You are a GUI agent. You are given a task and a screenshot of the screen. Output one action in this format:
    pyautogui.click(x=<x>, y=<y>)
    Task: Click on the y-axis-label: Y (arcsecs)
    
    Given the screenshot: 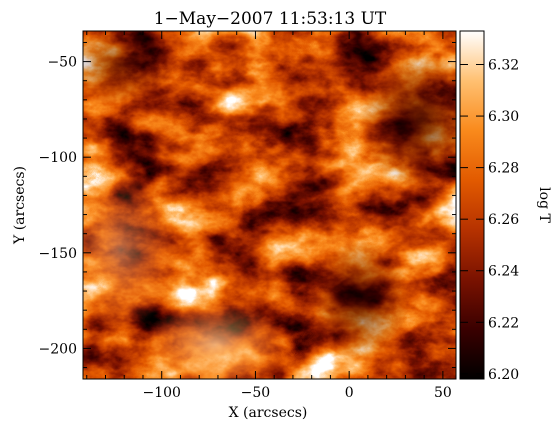 What is the action you would take?
    pyautogui.click(x=20, y=205)
    